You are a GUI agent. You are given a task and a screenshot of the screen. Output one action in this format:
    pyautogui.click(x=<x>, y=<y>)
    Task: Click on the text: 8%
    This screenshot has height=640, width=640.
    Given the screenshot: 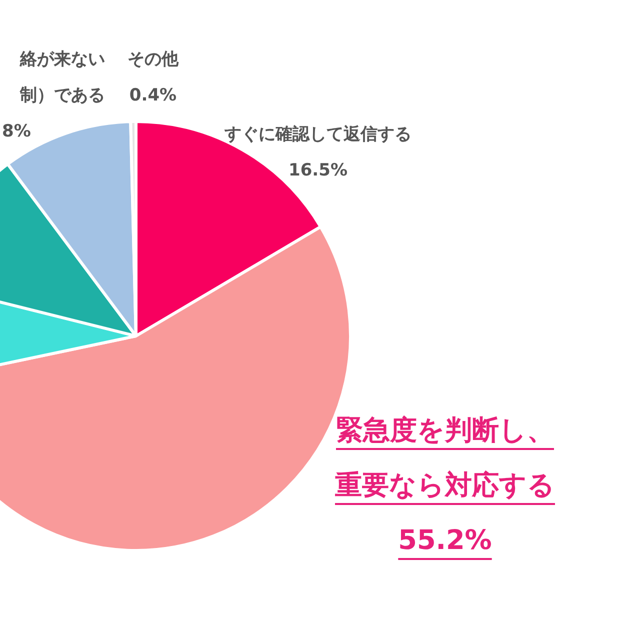 What is the action you would take?
    pyautogui.click(x=16, y=131)
    